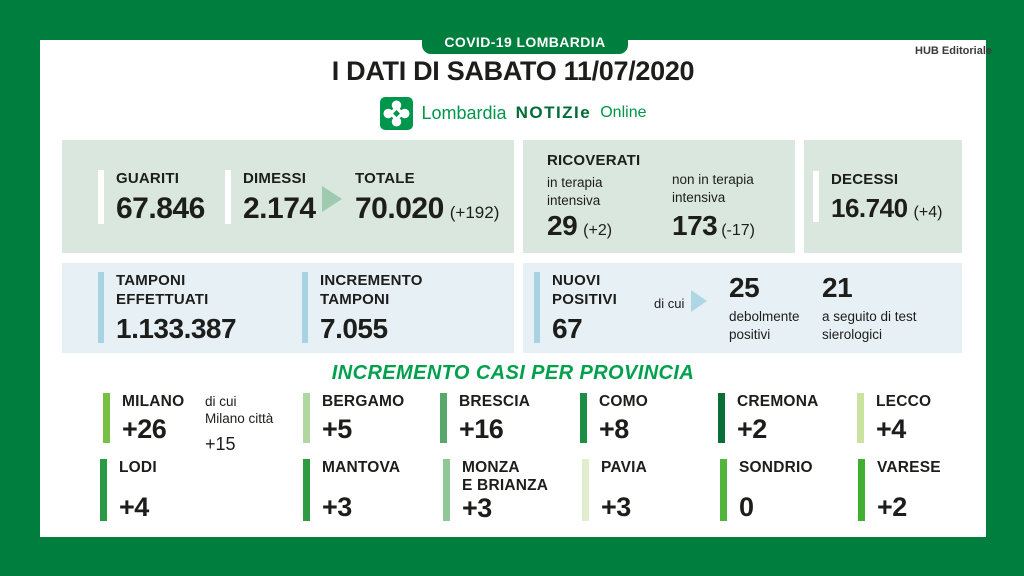  I want to click on province-value: 0, so click(746, 507).